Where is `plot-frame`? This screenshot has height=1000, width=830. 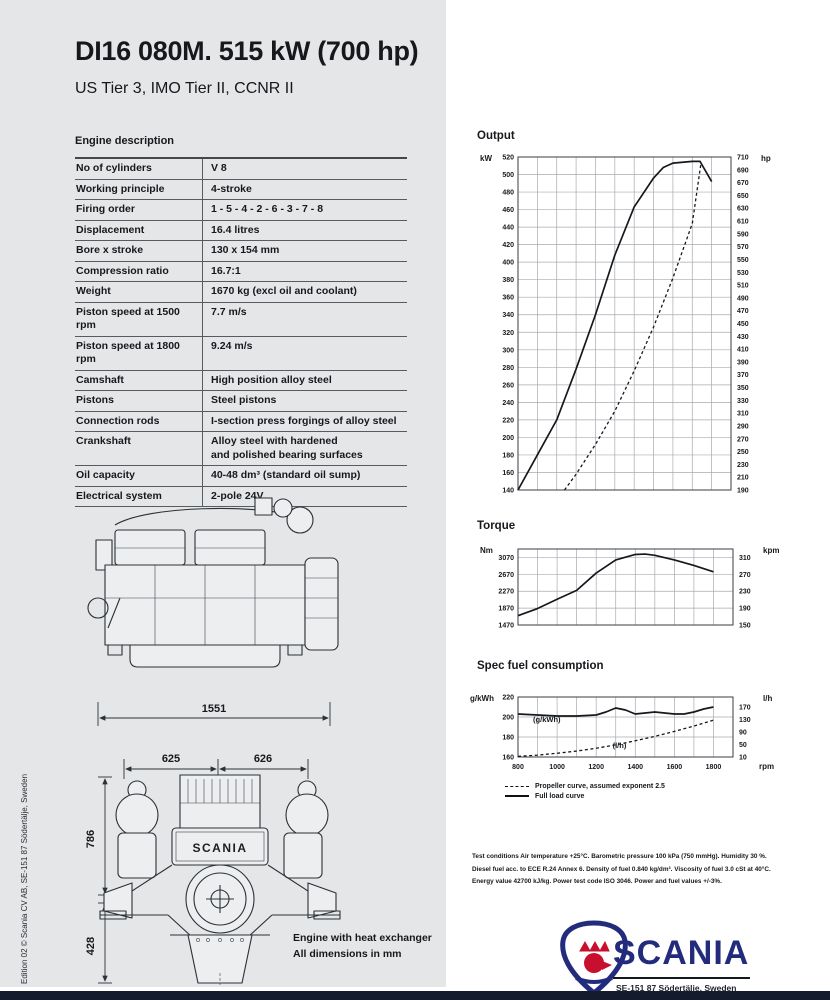 plot-frame is located at coordinates (625, 727).